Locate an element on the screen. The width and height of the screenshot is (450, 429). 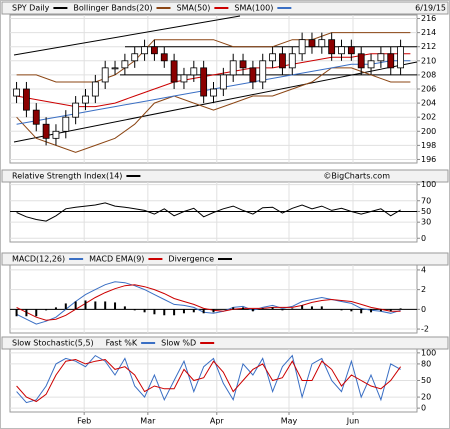
y-tick-label: 210 is located at coordinates (428, 60).